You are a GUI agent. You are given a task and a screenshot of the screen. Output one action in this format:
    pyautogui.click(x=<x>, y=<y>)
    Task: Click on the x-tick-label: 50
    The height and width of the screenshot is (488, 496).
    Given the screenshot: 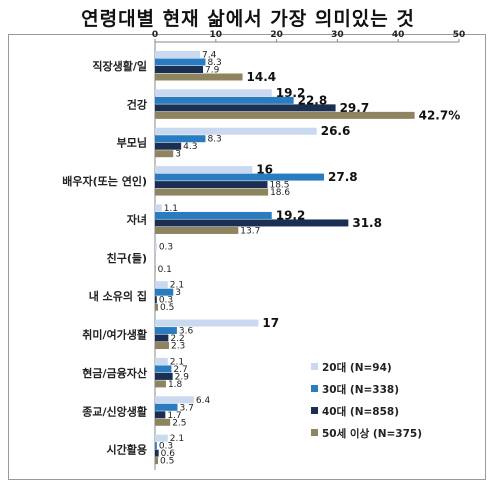 What is the action you would take?
    pyautogui.click(x=459, y=35)
    